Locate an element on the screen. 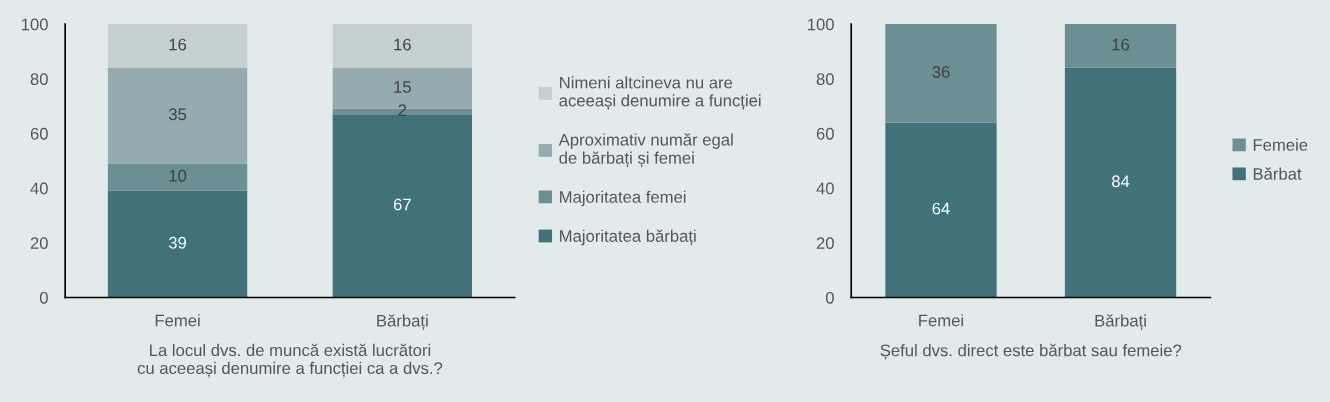 Image resolution: width=1330 pixels, height=402 pixels. legend-label: Aproximativ număr egal de bărbați și femei is located at coordinates (645, 150).